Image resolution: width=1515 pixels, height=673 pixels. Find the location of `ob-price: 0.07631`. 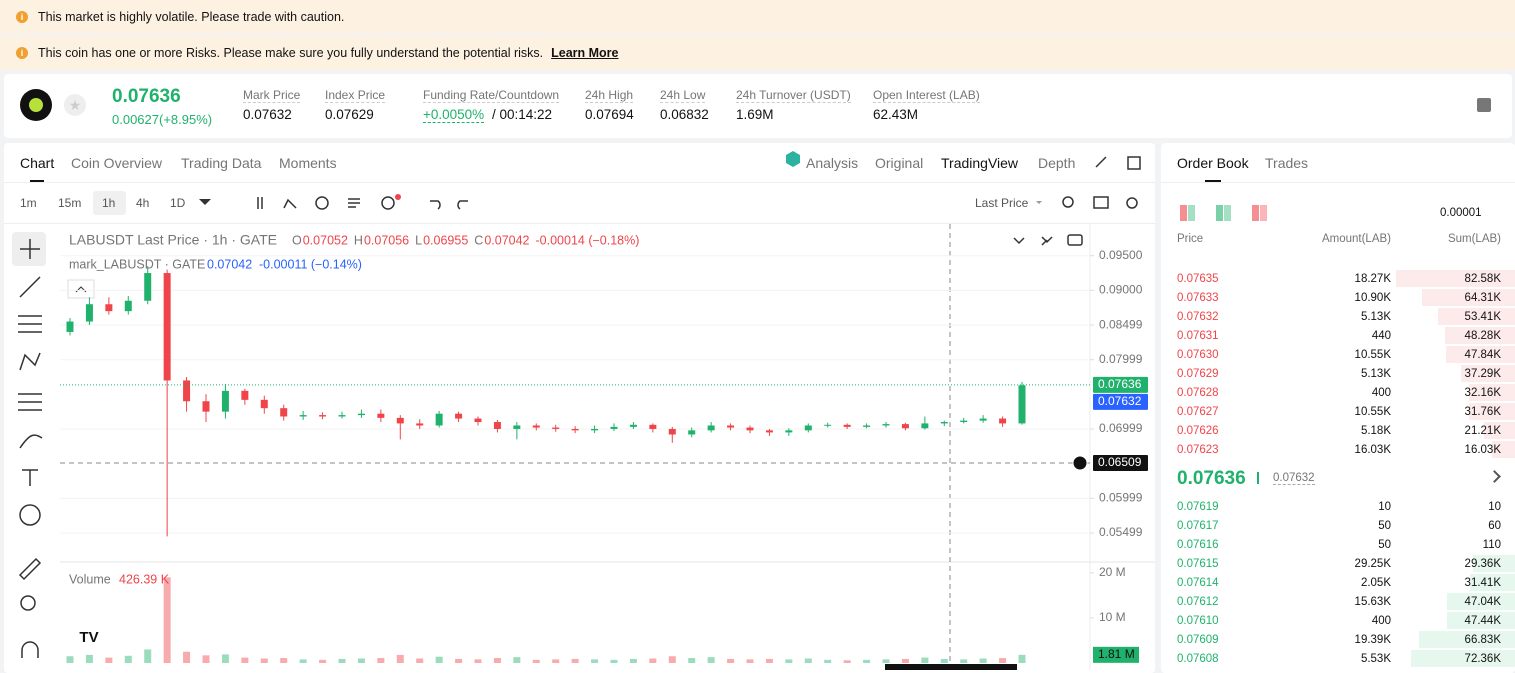

ob-price: 0.07631 is located at coordinates (1198, 336).